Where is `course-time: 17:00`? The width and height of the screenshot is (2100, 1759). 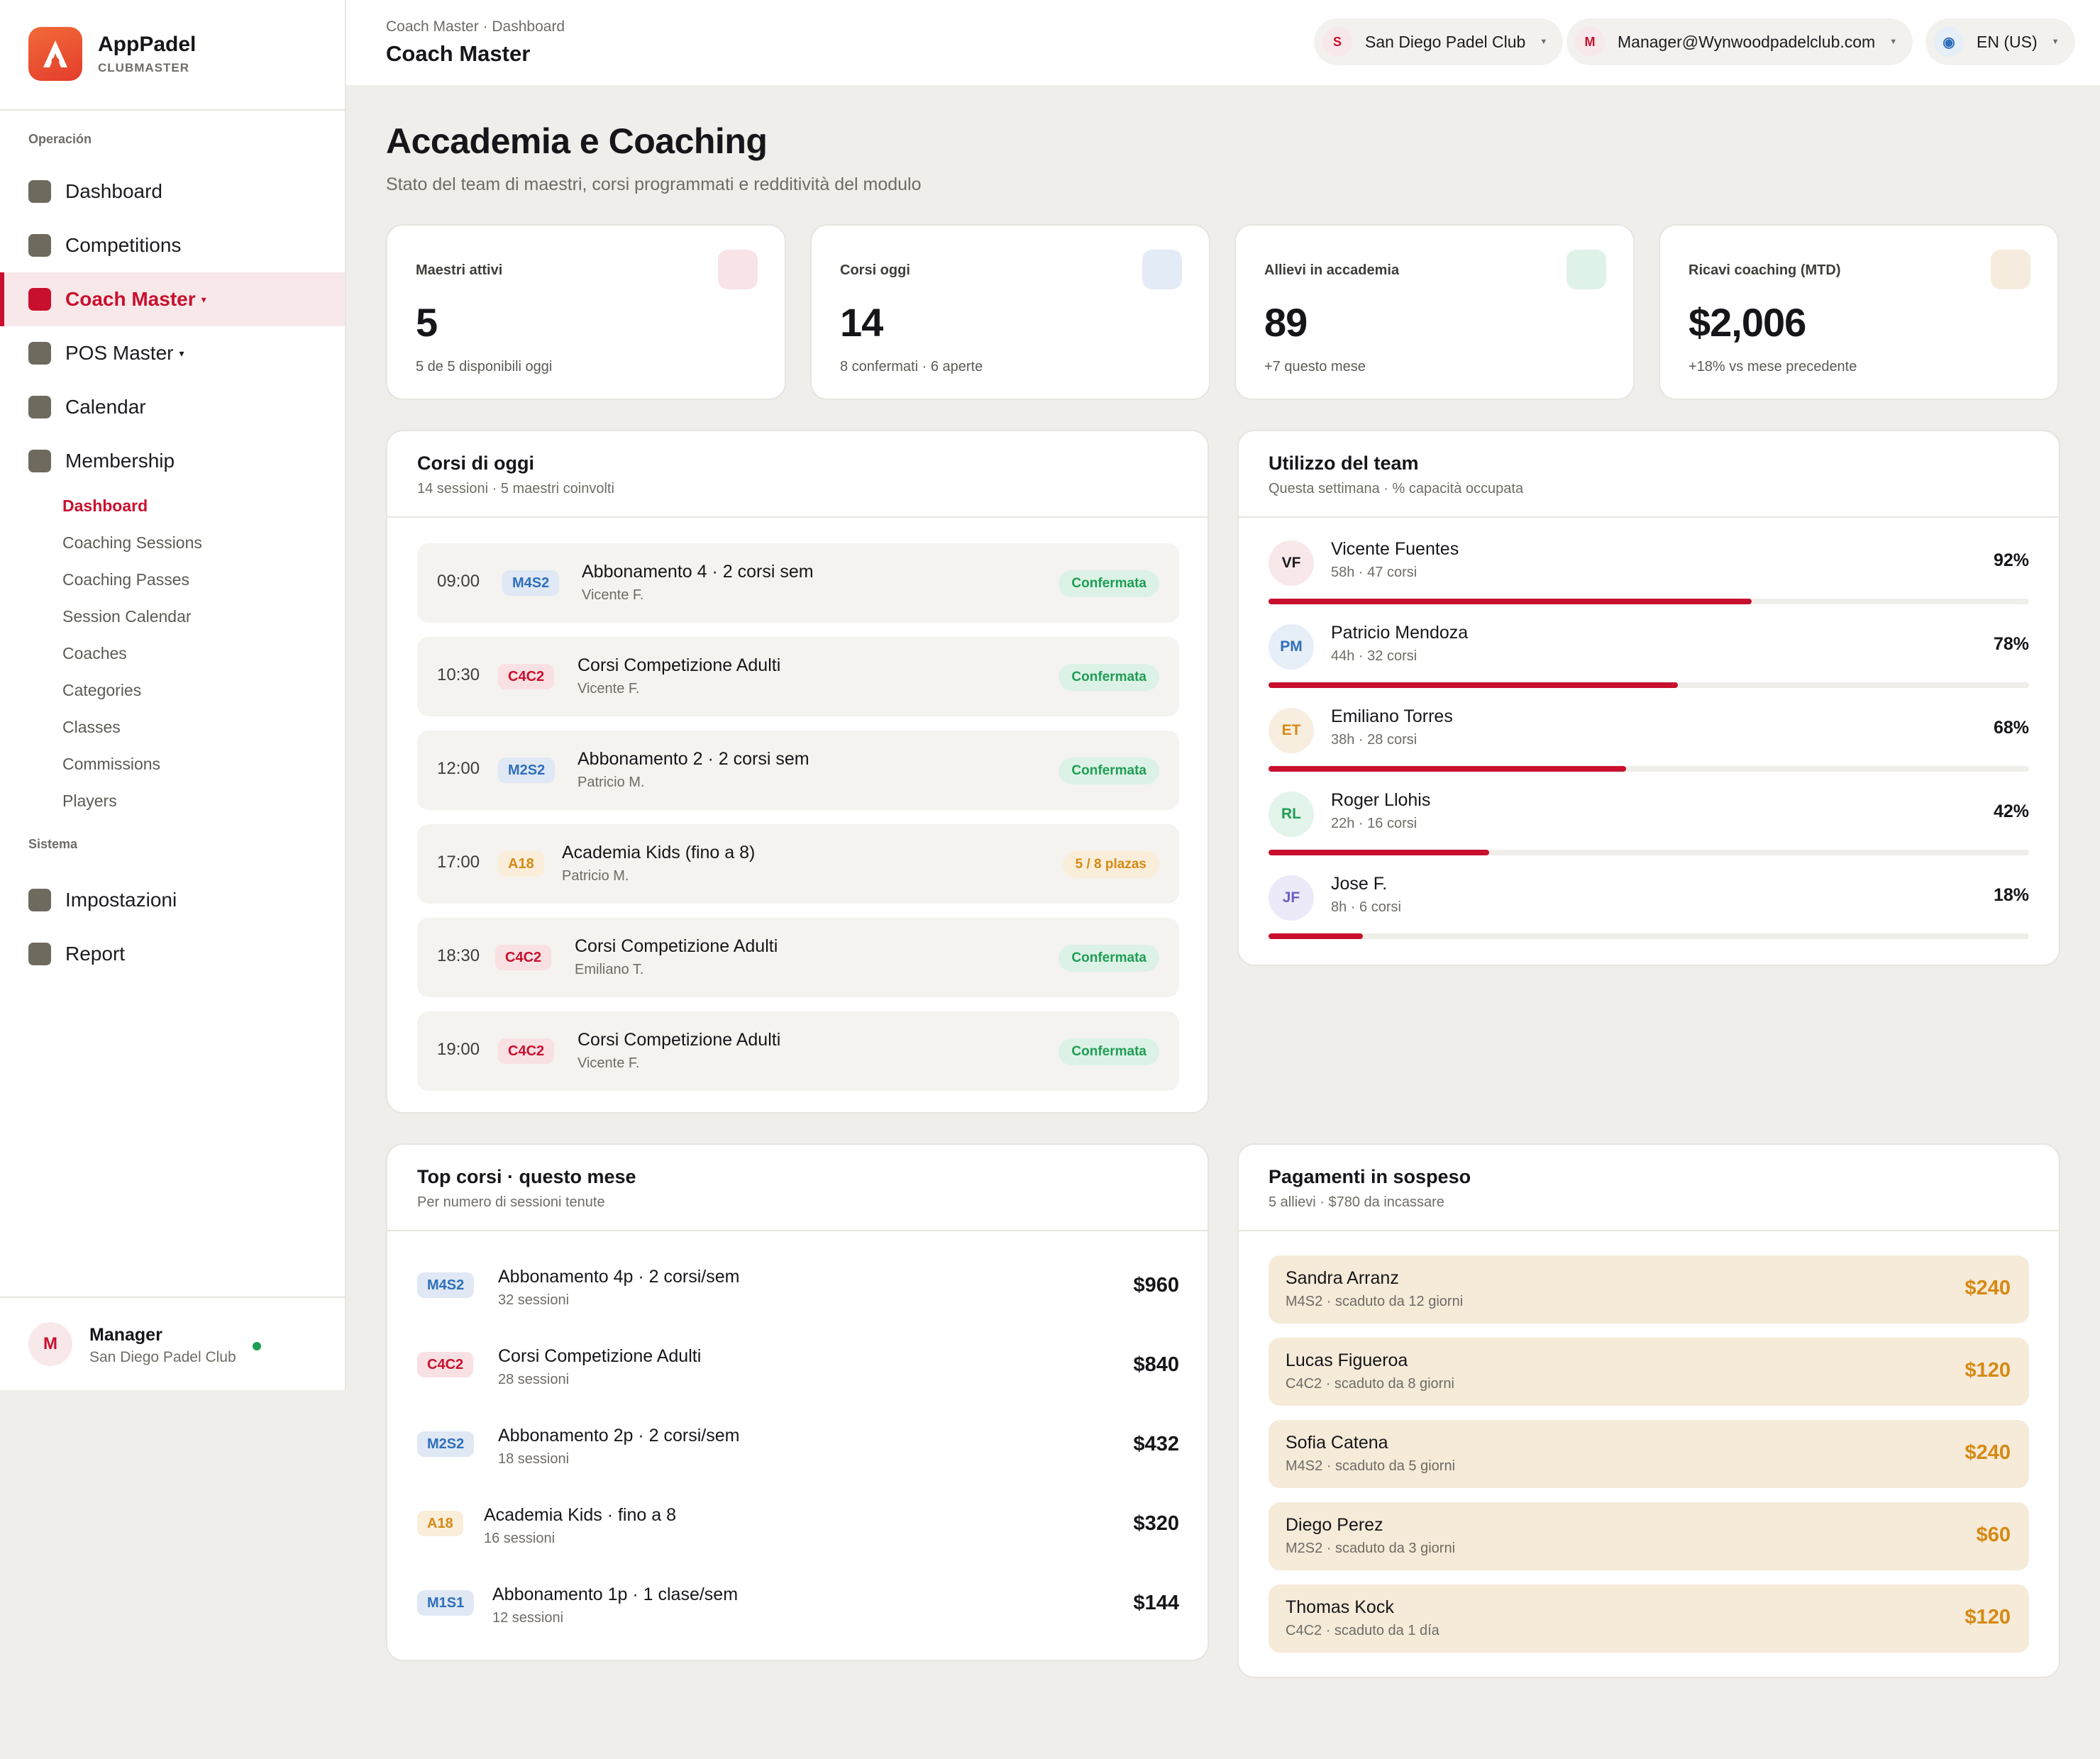
course-time: 17:00 is located at coordinates (459, 862).